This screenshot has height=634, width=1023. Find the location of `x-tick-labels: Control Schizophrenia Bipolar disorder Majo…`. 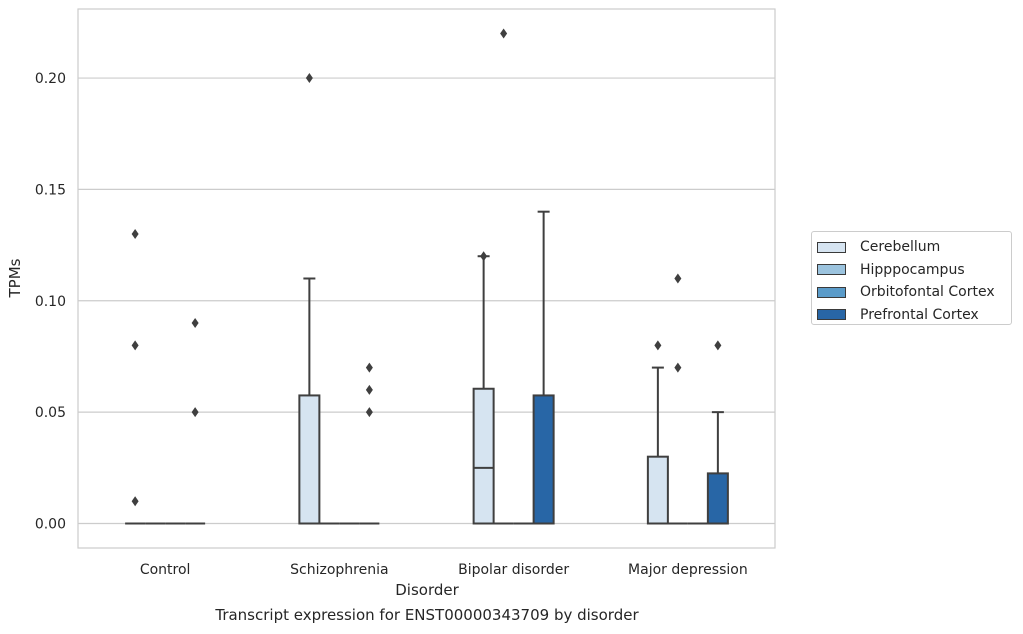

x-tick-labels: Control Schizophrenia Bipolar disorder Majo… is located at coordinates (444, 570).